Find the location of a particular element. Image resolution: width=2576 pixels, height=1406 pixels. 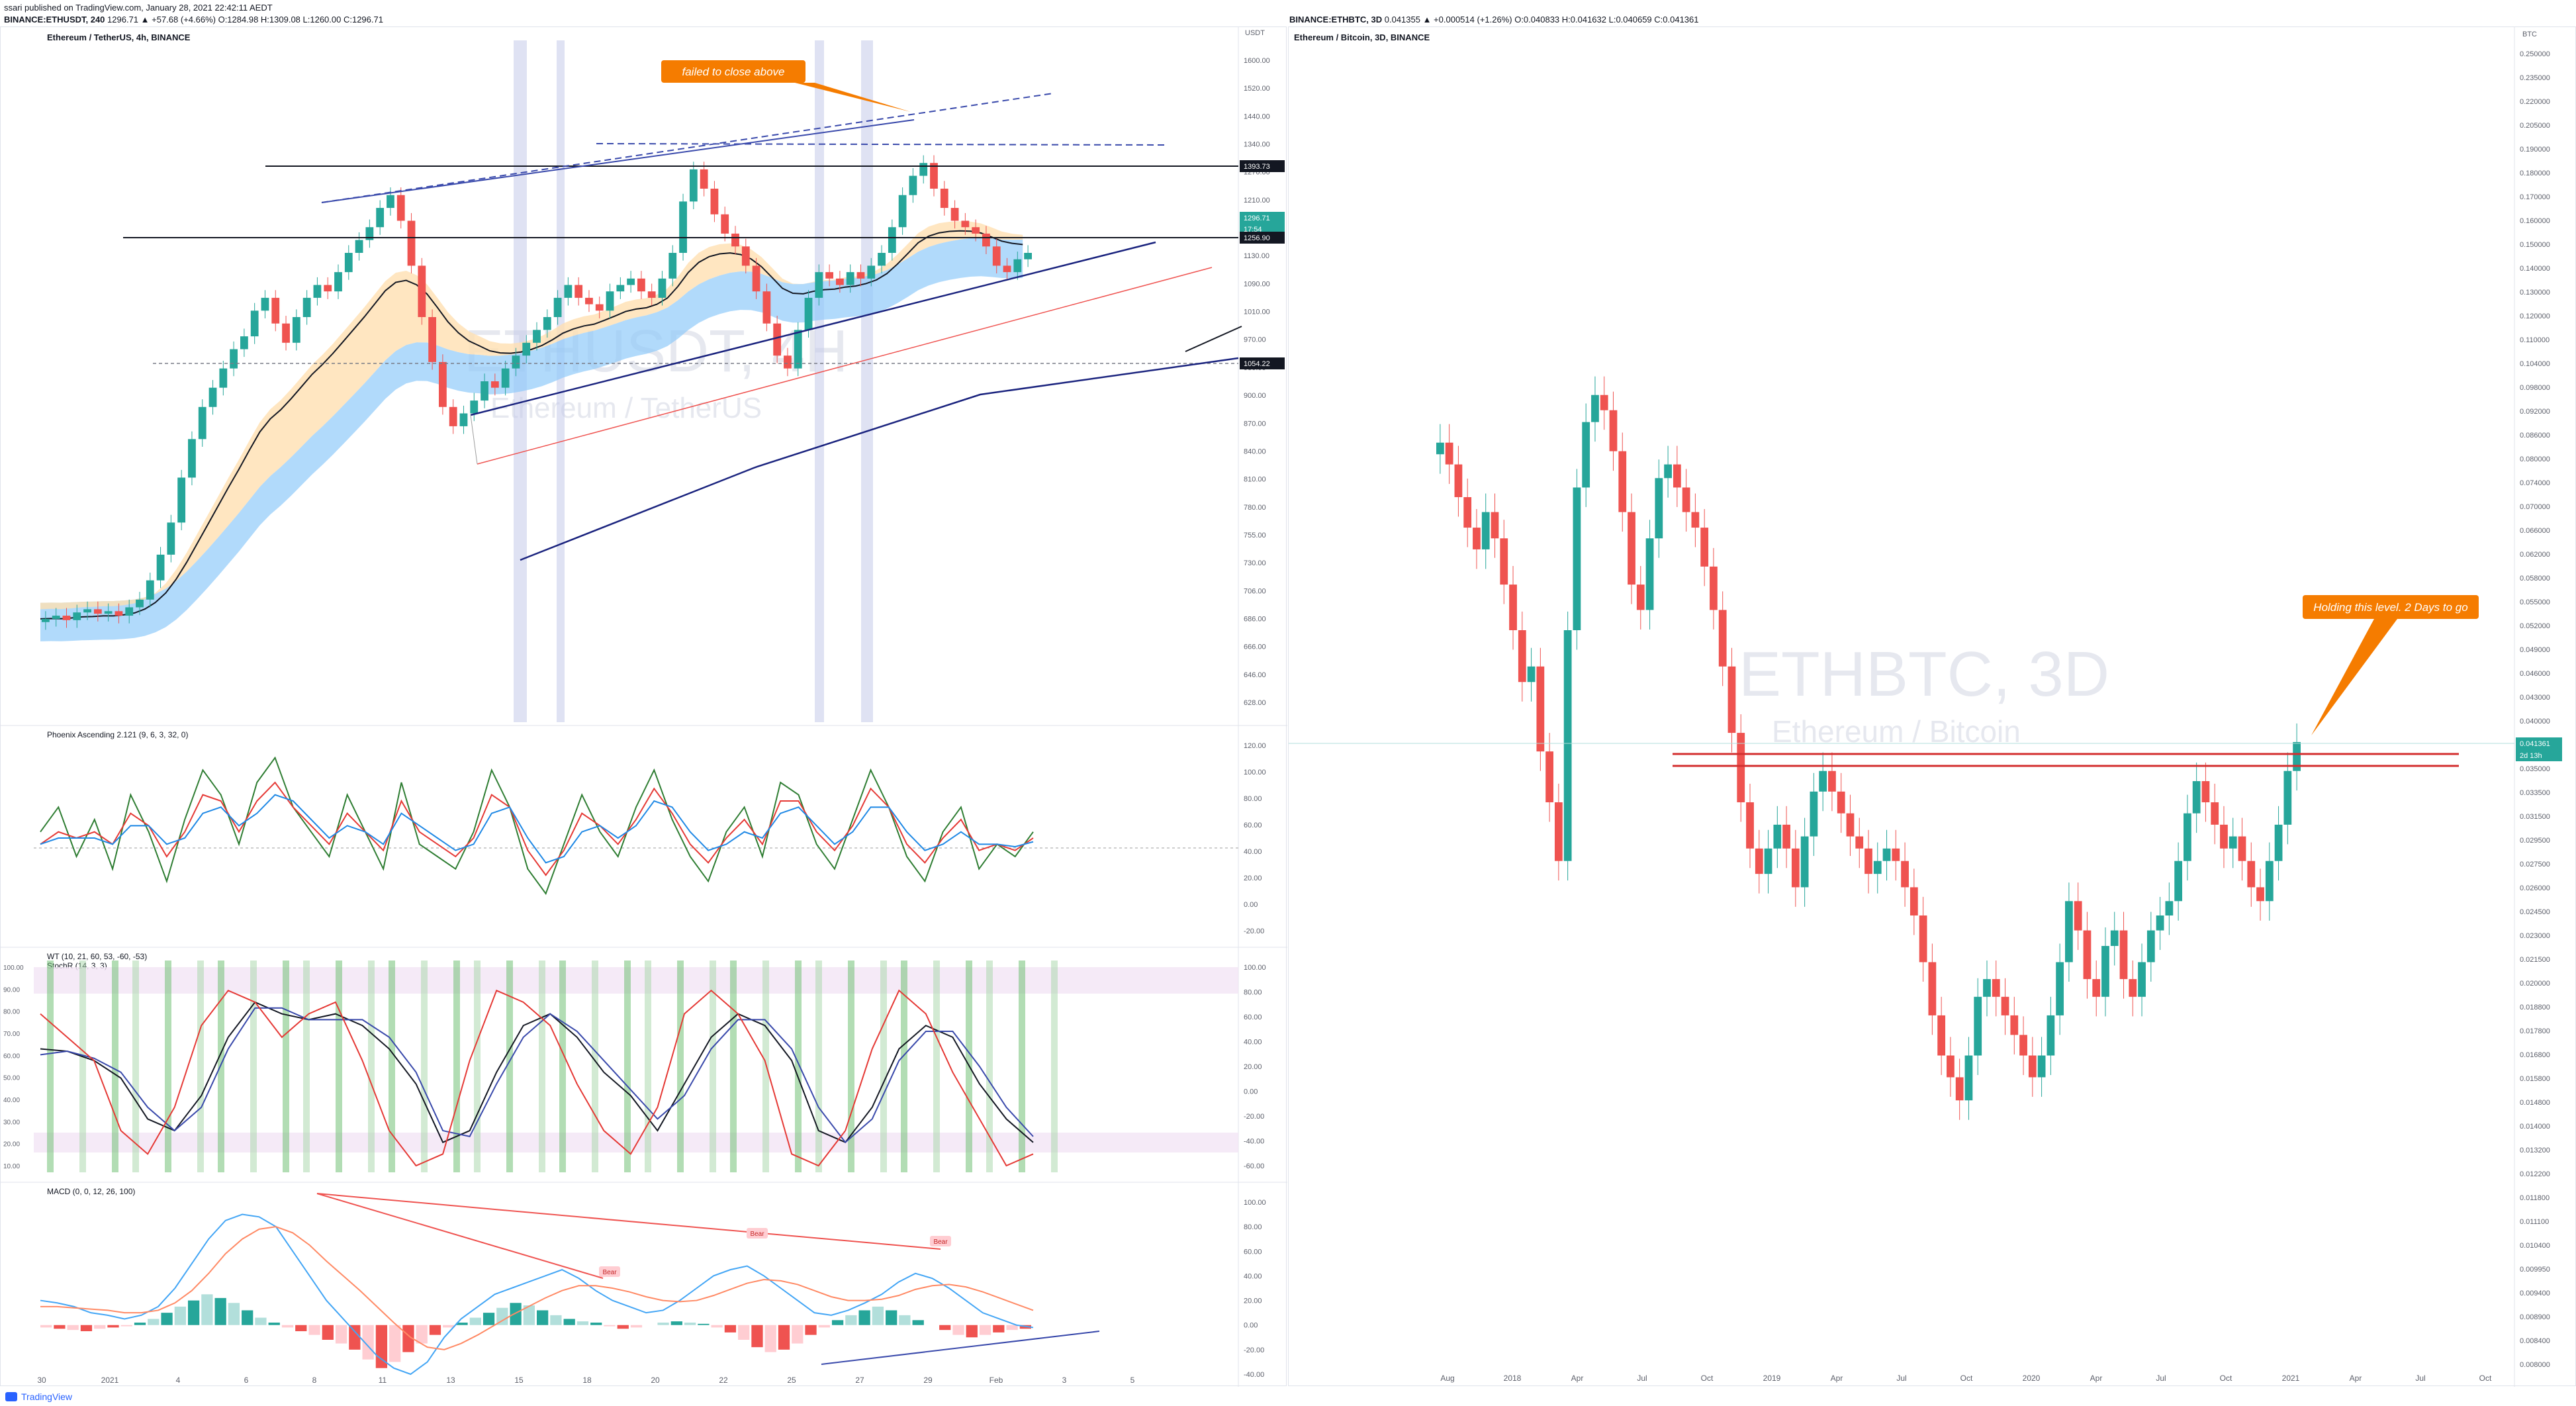

x-tick-label: 3 is located at coordinates (1064, 1380).